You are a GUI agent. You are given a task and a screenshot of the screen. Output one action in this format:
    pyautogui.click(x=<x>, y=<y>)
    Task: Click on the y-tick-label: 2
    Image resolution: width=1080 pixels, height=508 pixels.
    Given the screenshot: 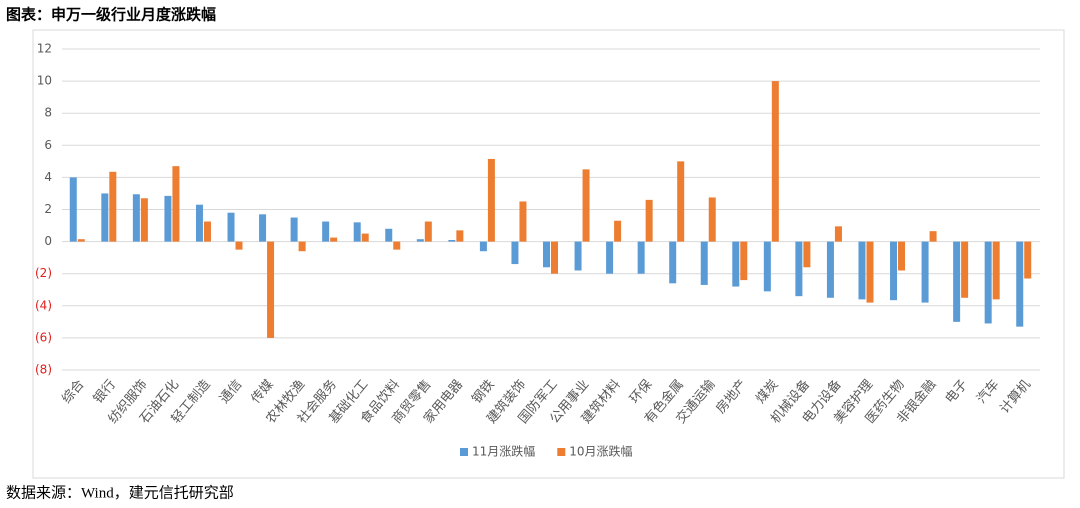 What is the action you would take?
    pyautogui.click(x=48, y=209)
    